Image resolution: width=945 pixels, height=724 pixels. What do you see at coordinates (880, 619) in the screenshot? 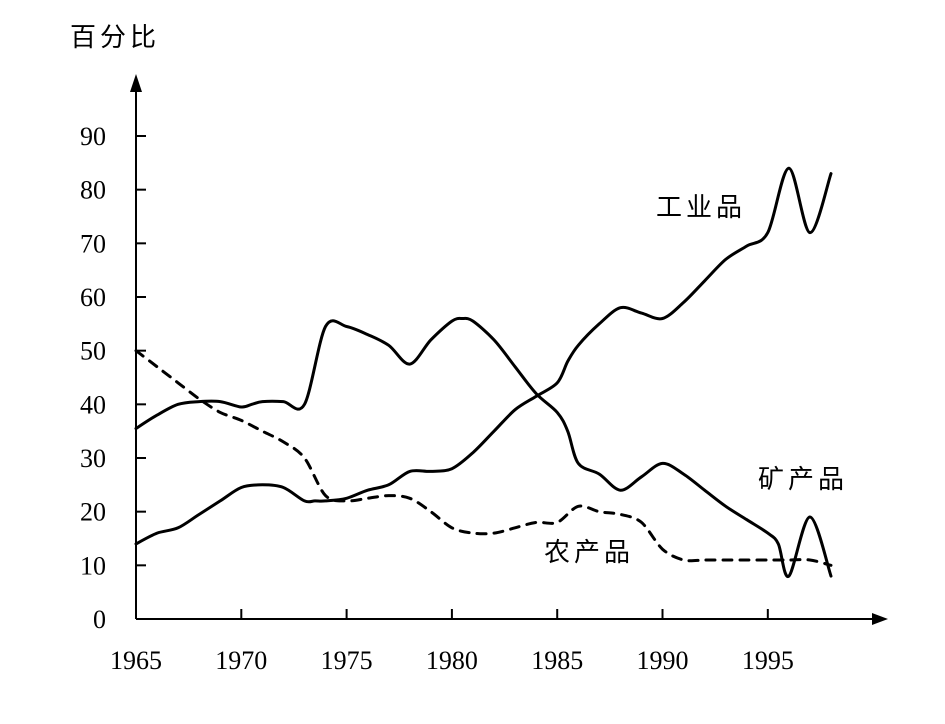
I see `x-axis-arrow-icon` at bounding box center [880, 619].